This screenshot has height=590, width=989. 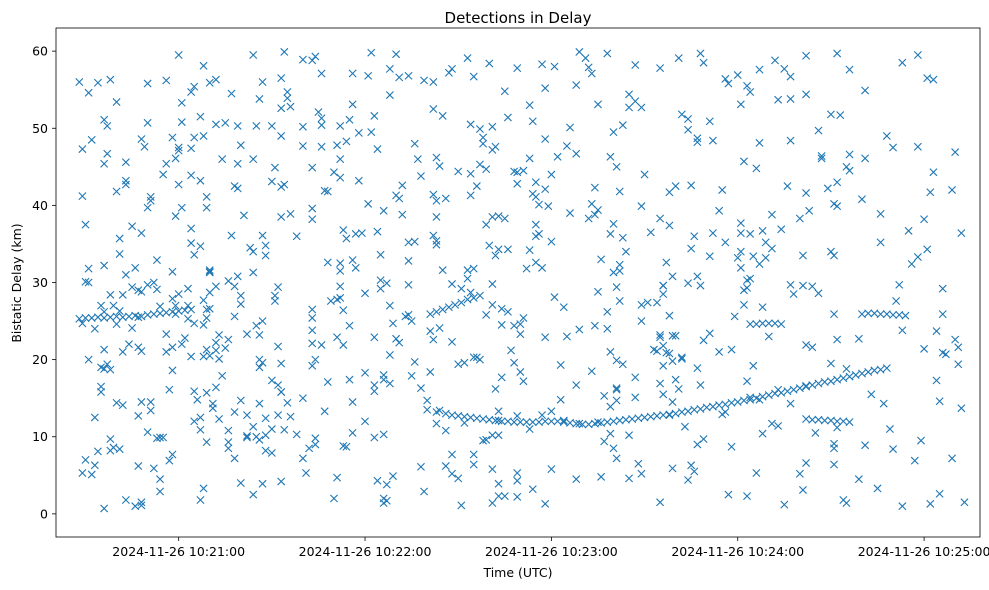 I want to click on y-tick-label: 50, so click(x=40, y=128).